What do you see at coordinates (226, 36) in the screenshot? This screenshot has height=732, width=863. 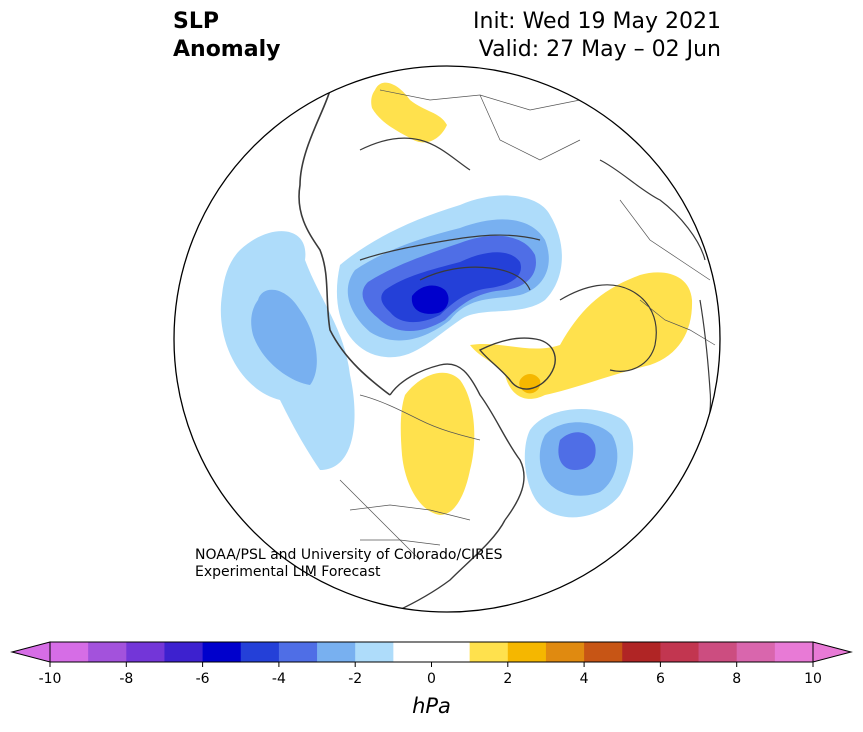 I see `map-title: SLP Anomaly` at bounding box center [226, 36].